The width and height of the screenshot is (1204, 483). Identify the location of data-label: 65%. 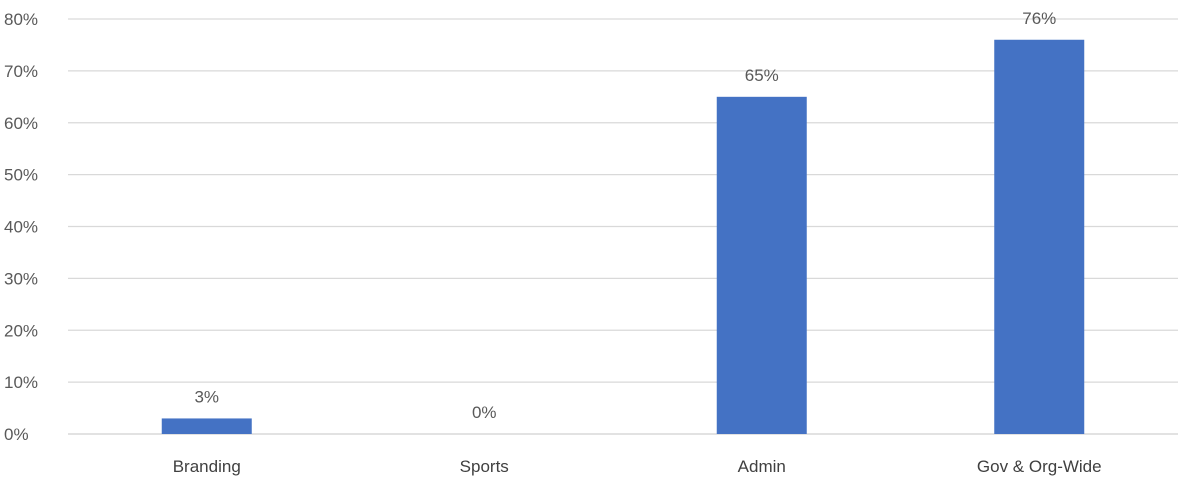
(762, 75).